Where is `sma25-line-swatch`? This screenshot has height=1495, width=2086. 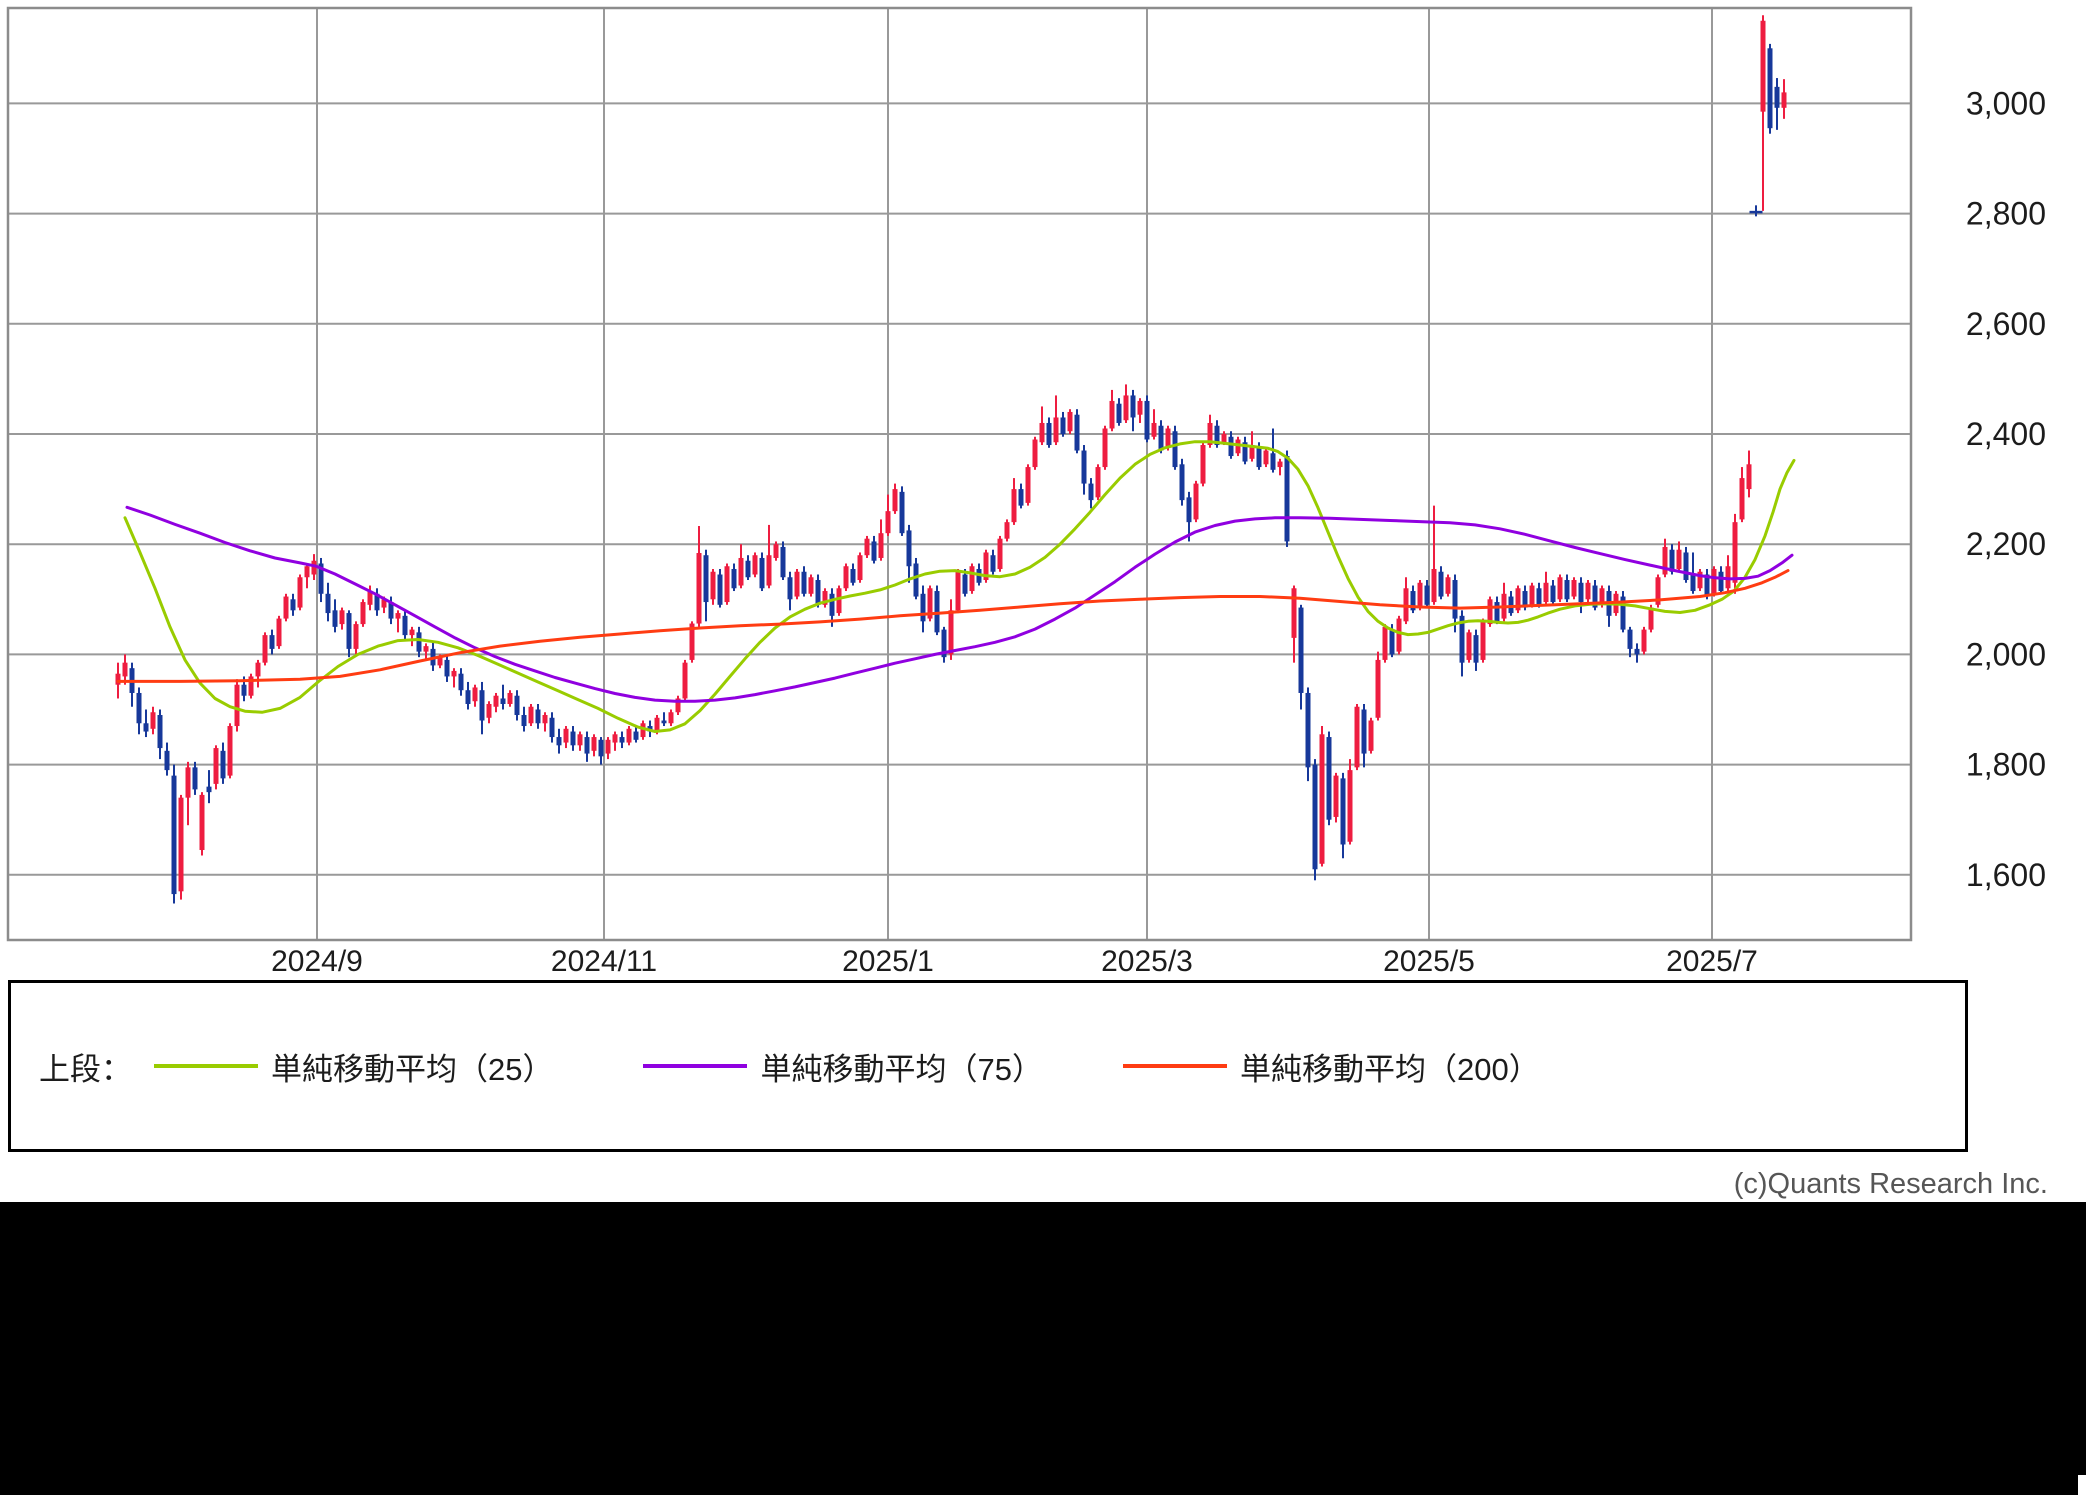 sma25-line-swatch is located at coordinates (206, 1066).